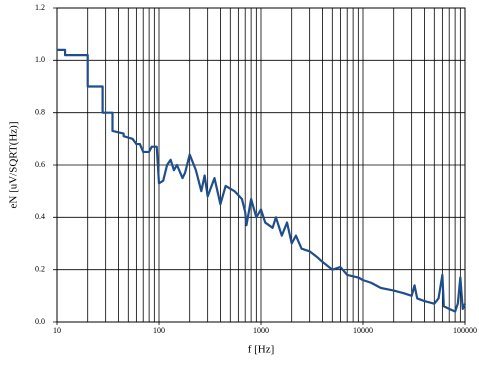  Describe the element at coordinates (363, 330) in the screenshot. I see `x-tick-label: 10000` at that location.